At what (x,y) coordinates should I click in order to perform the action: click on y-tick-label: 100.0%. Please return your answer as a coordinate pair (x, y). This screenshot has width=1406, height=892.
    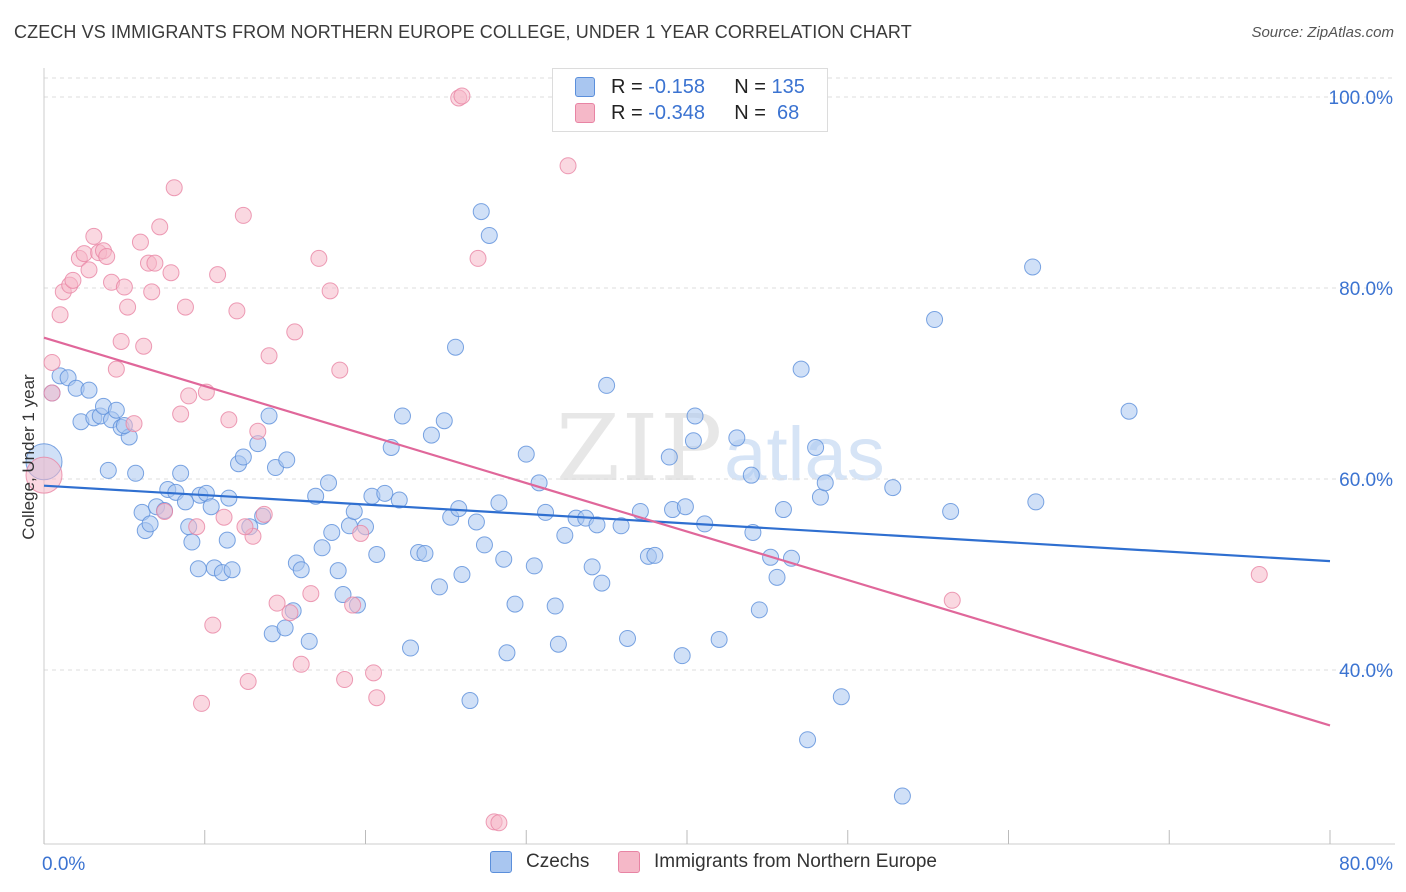
    Looking at the image, I should click on (1361, 98).